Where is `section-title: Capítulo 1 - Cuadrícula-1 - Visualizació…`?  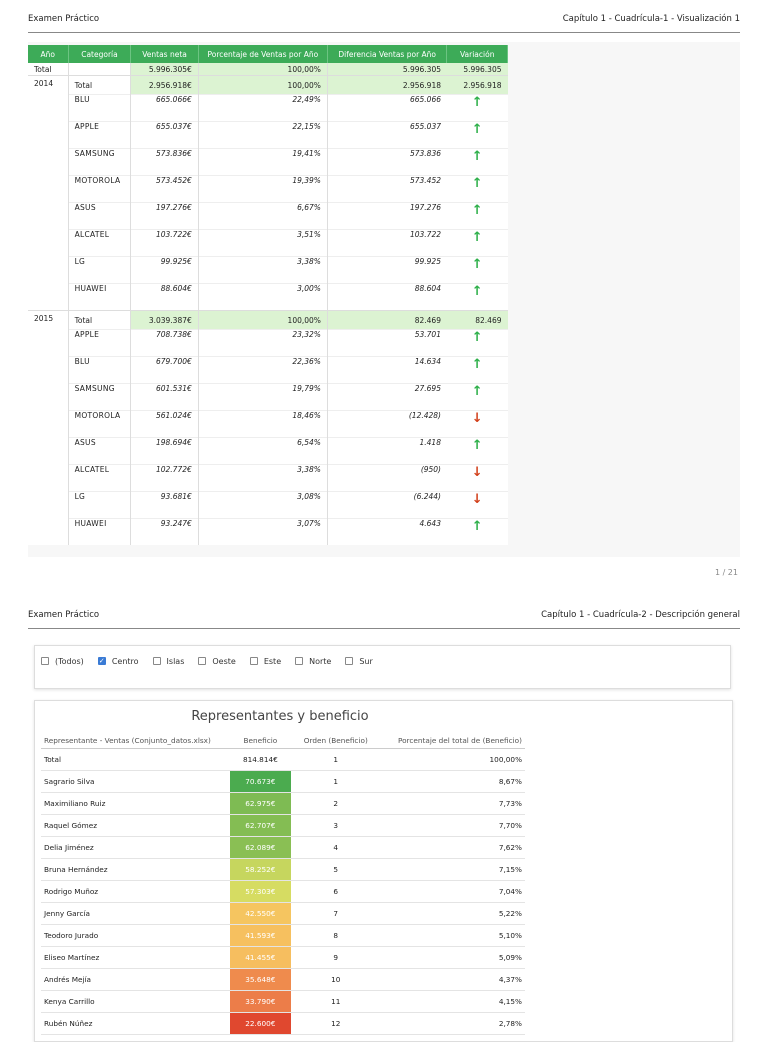
section-title: Capítulo 1 - Cuadrícula-1 - Visualizació… is located at coordinates (651, 19).